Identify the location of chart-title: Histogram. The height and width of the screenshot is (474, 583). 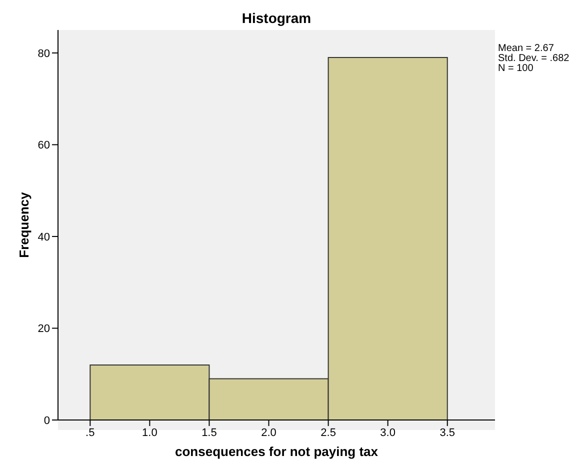
(276, 18).